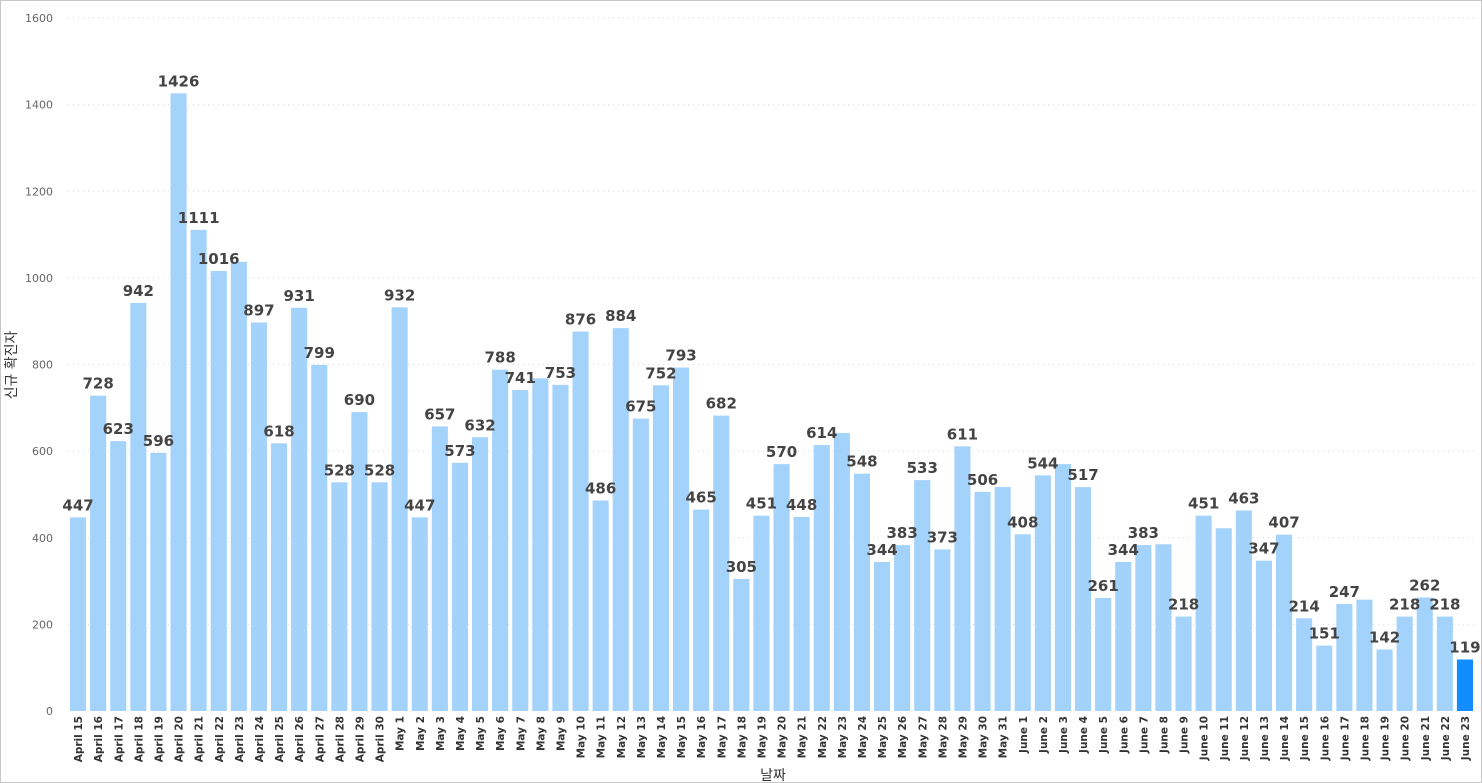 This screenshot has height=783, width=1482. Describe the element at coordinates (762, 737) in the screenshot. I see `x-tick-label: May 19` at that location.